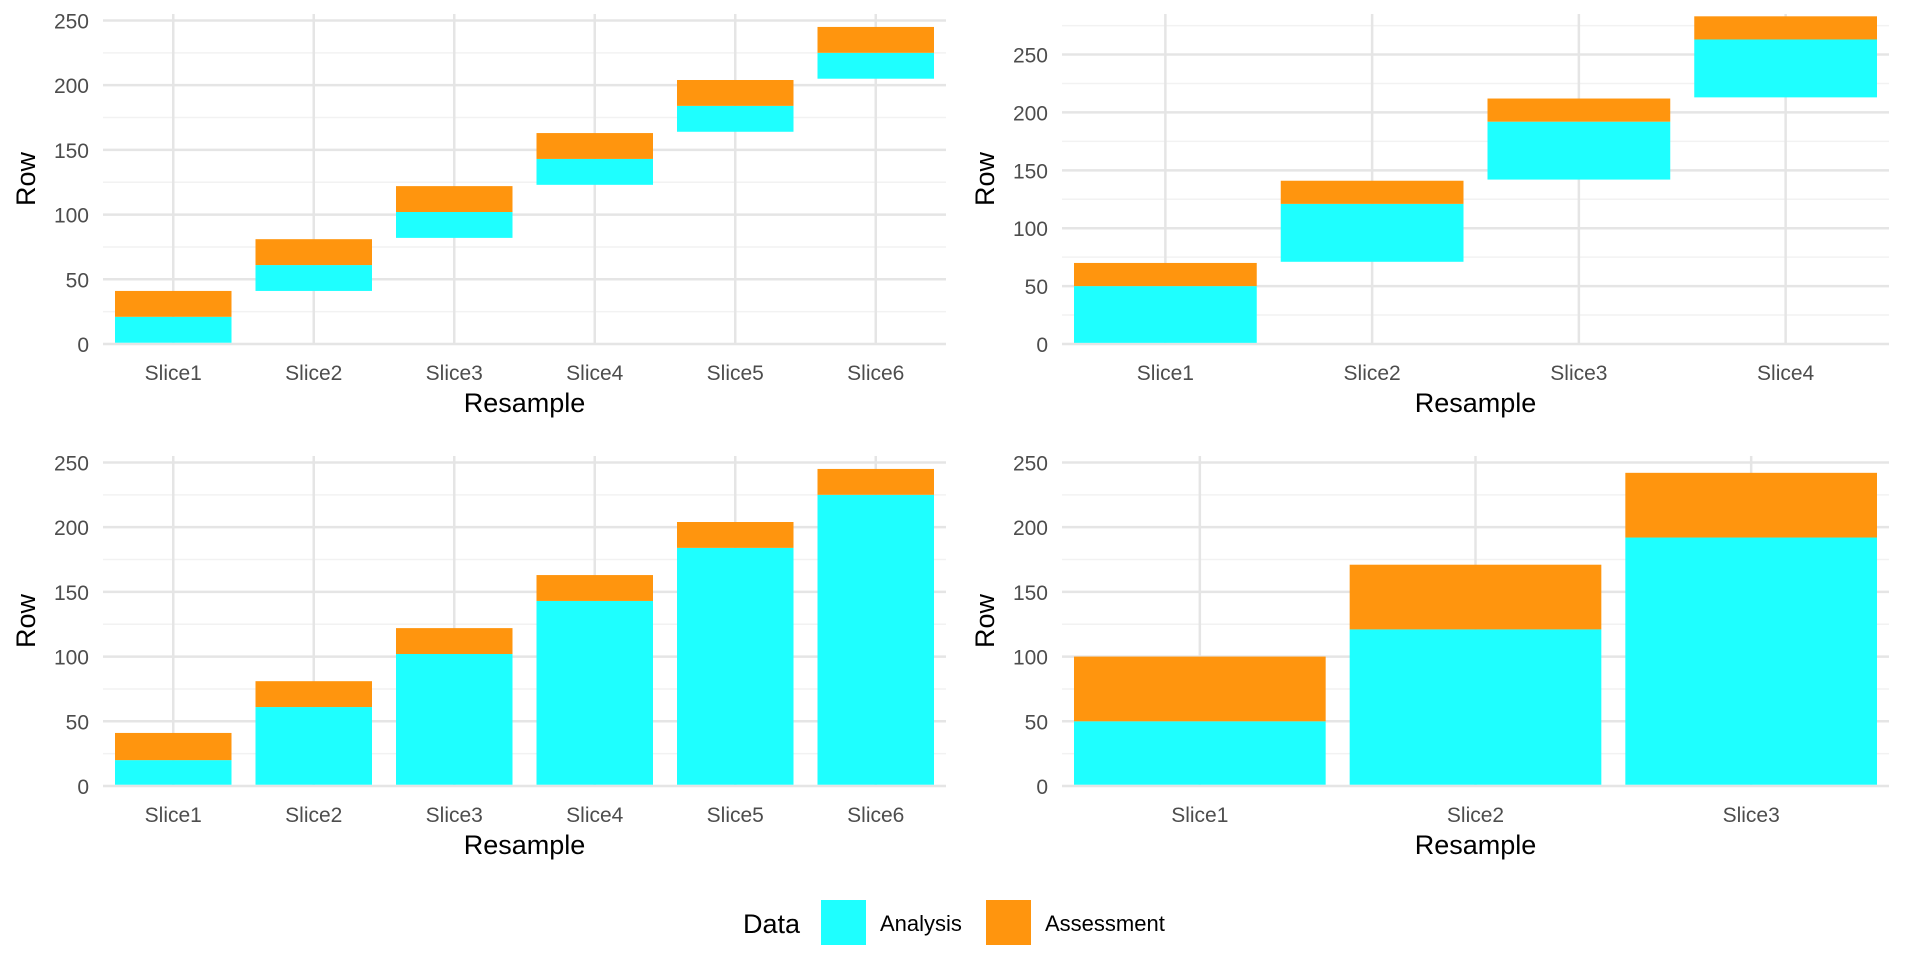 This screenshot has height=960, width=1920. I want to click on legend-label-analysis: Analysis, so click(921, 923).